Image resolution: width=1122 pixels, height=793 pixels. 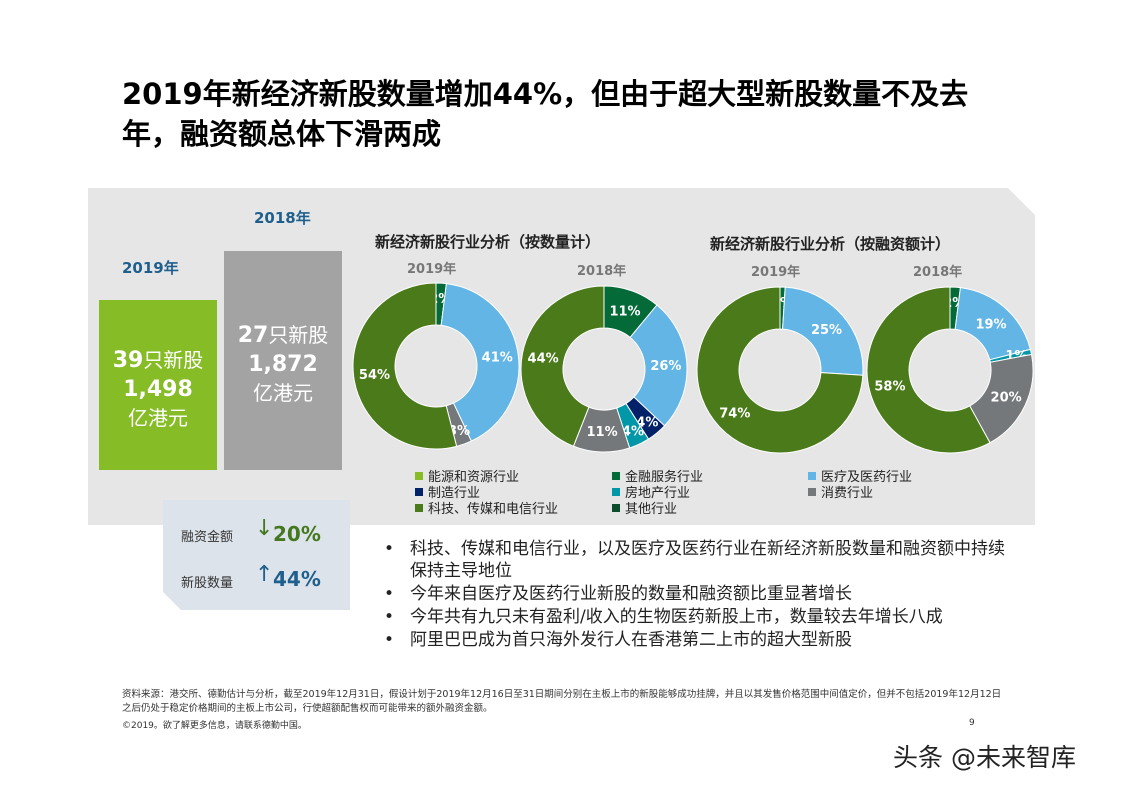 I want to click on year-label-2019: 2019年, so click(x=150, y=268).